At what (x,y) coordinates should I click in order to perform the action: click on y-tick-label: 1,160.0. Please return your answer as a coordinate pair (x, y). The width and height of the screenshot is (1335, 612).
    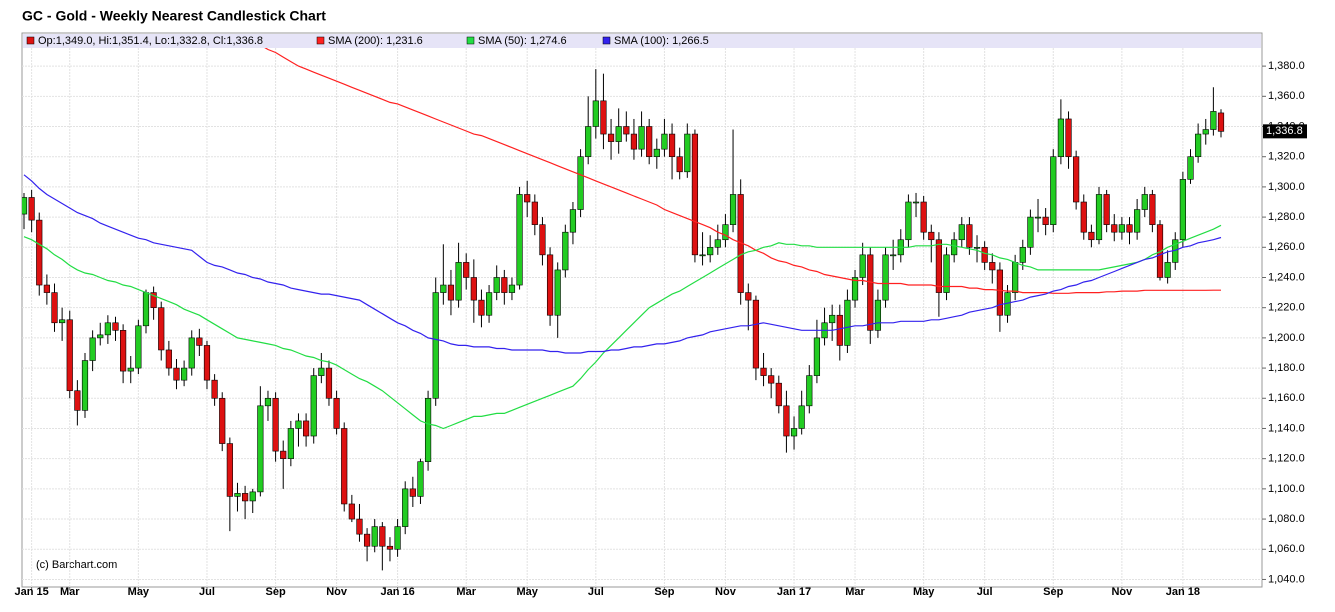
    Looking at the image, I should click on (1286, 398).